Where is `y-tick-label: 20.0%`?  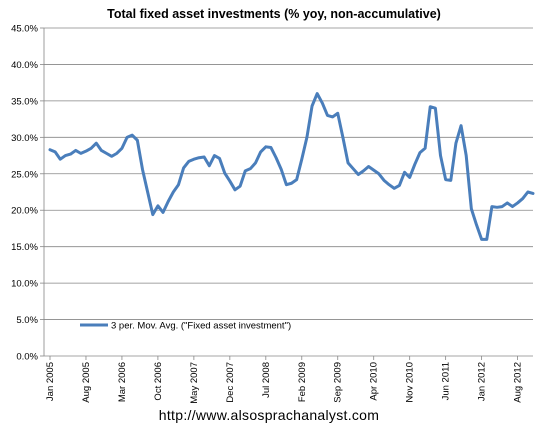
y-tick-label: 20.0% is located at coordinates (24, 211).